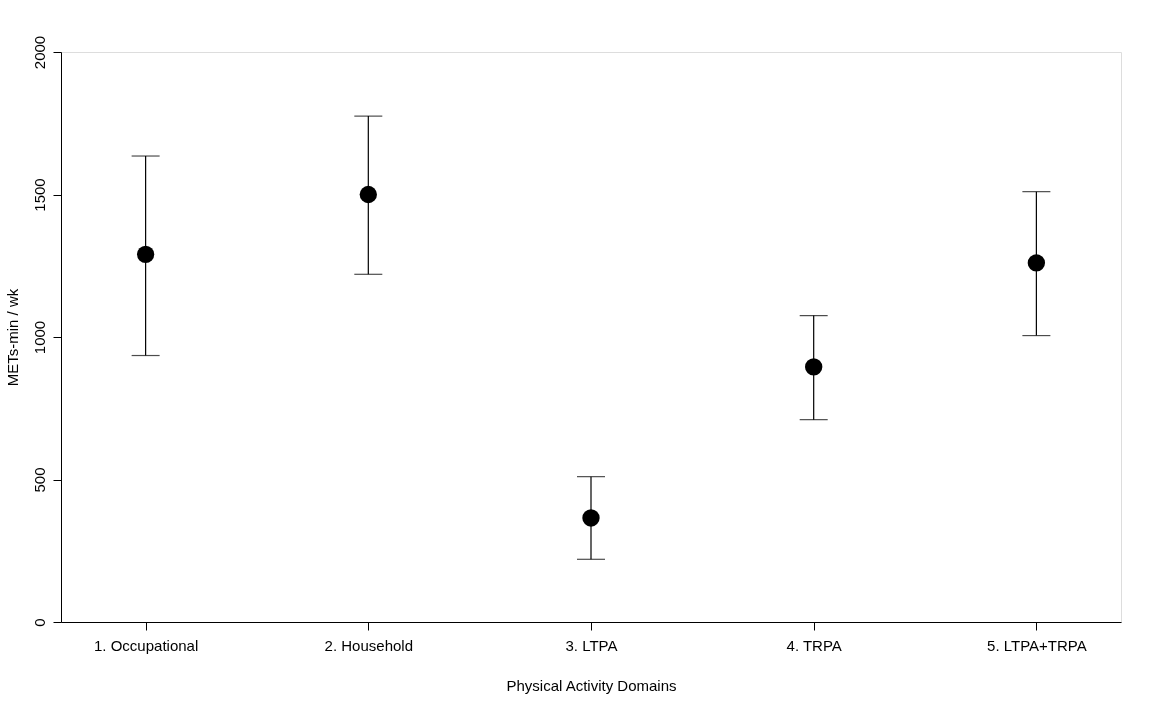  What do you see at coordinates (1037, 645) in the screenshot?
I see `x-tick-label: 5. LTPA+TRPA` at bounding box center [1037, 645].